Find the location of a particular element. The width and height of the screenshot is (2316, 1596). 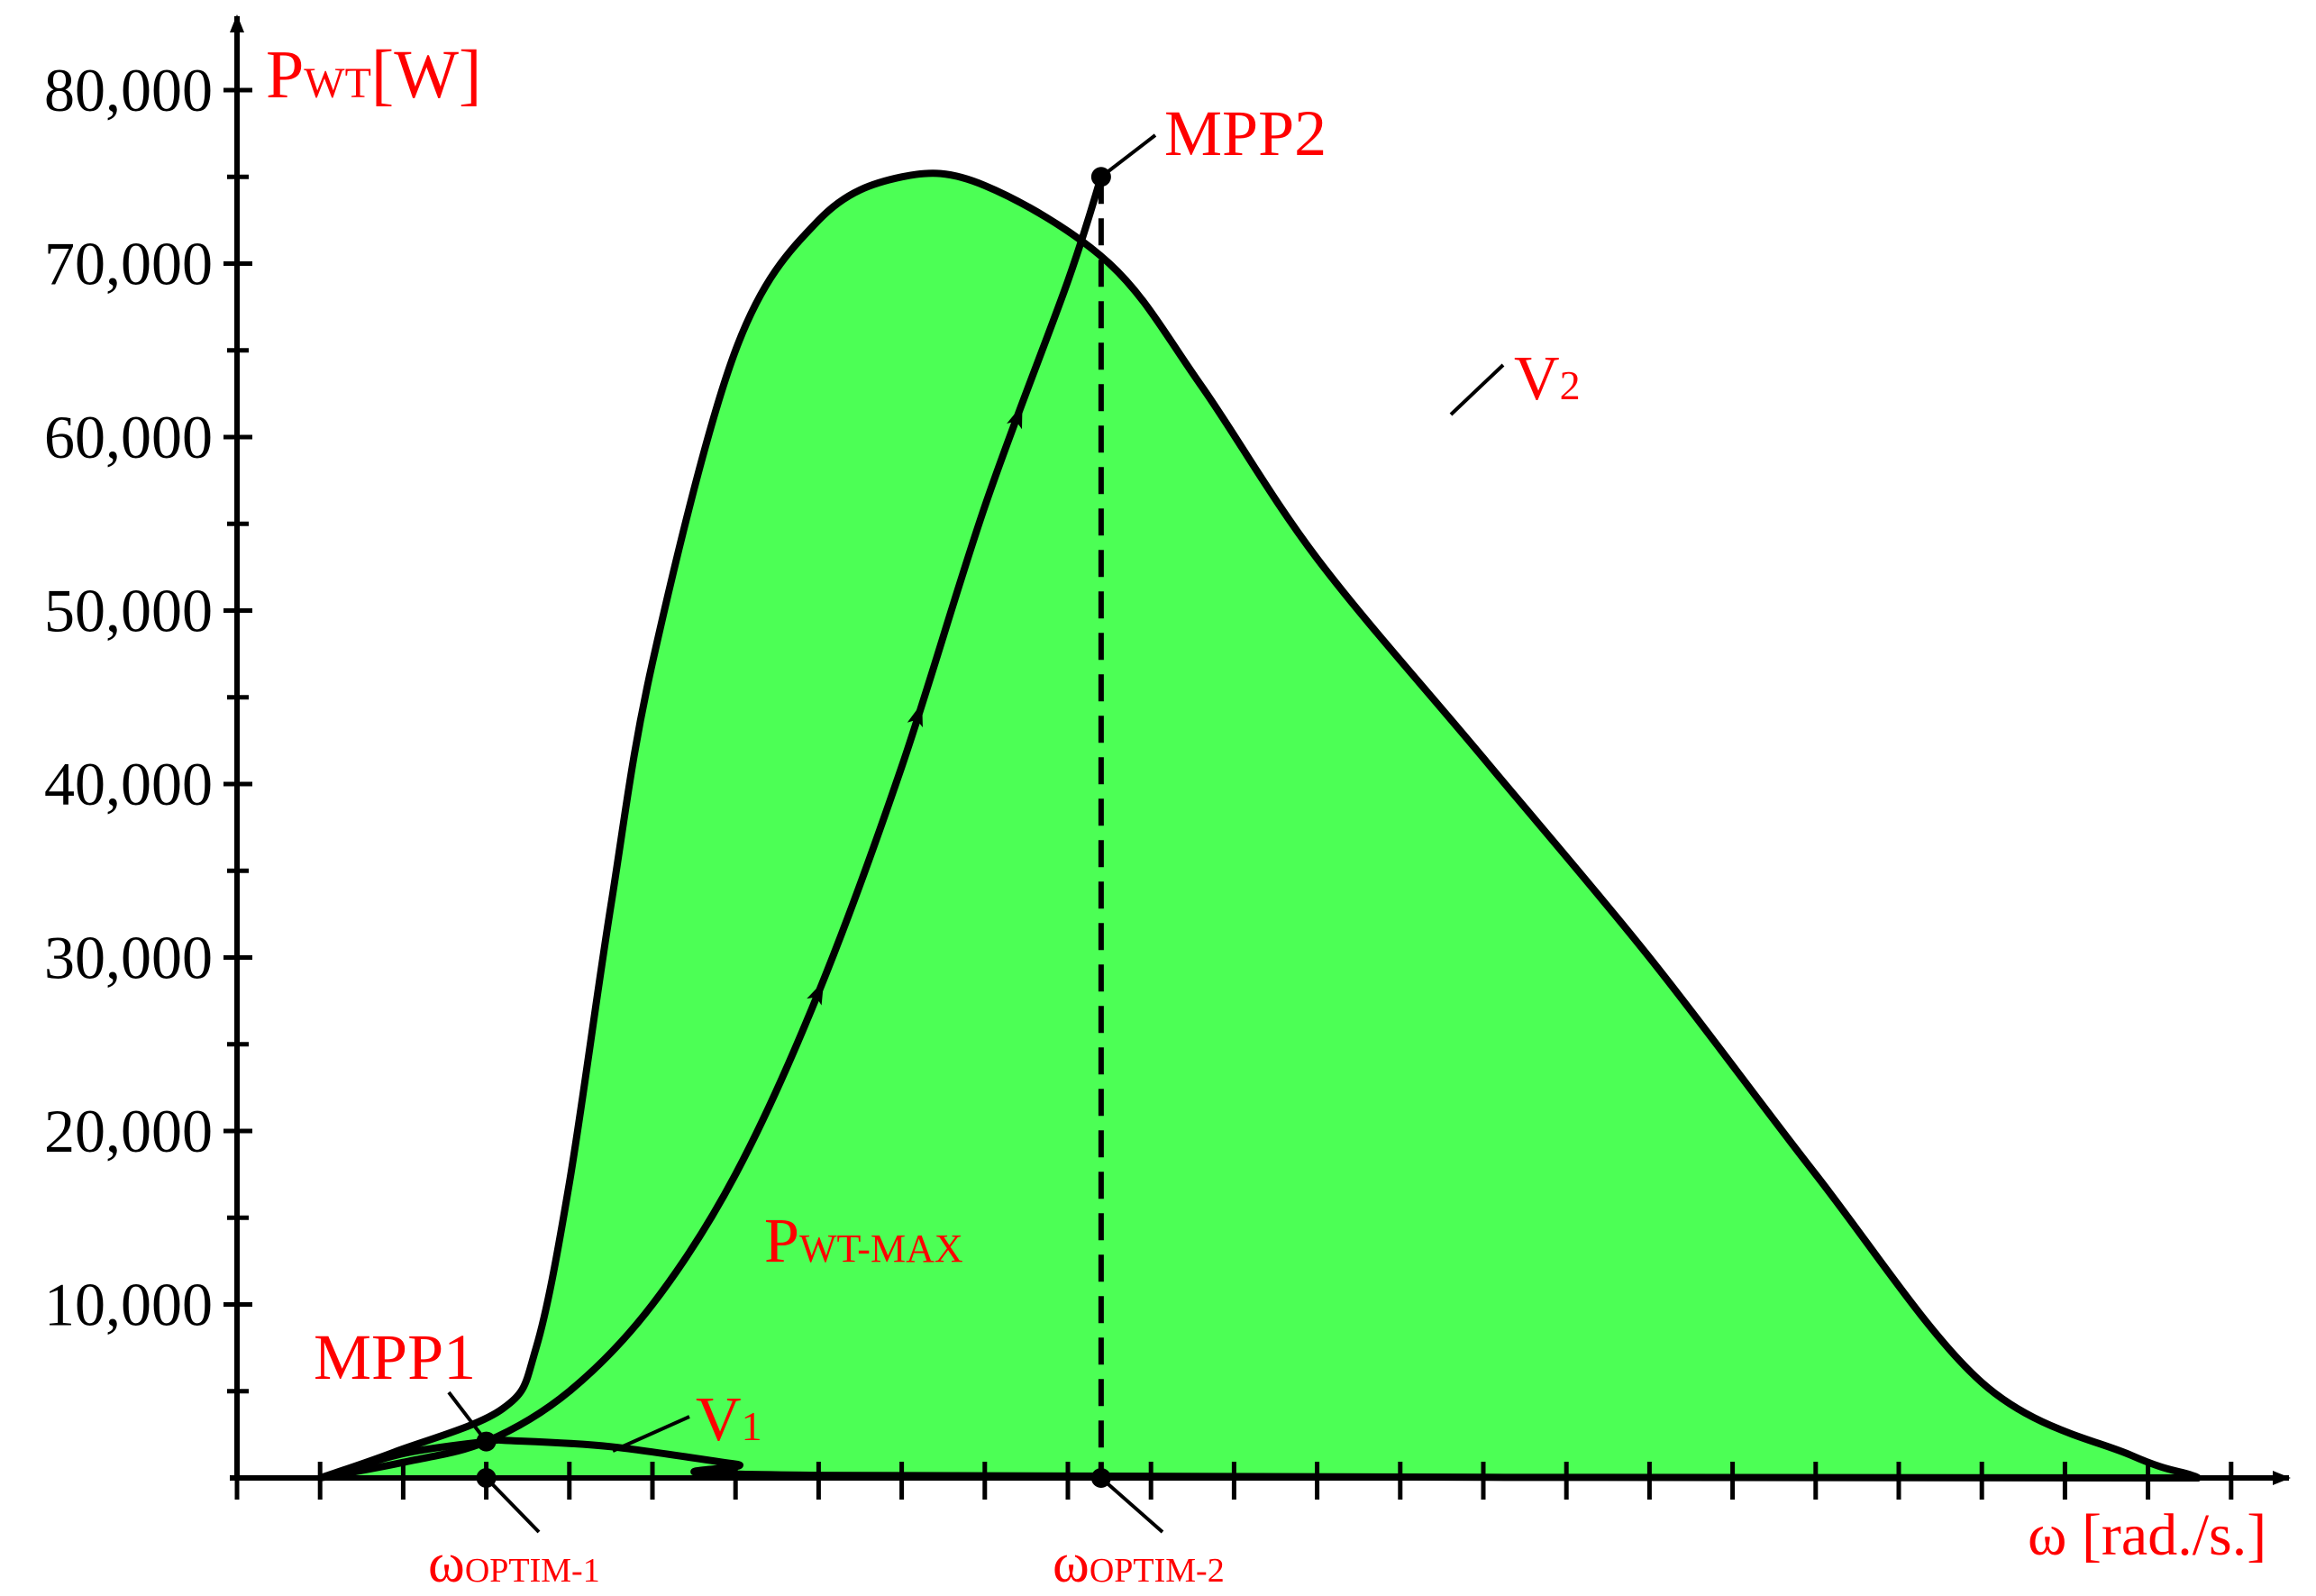

omega-optim-2-label: ωOPTIM-2 is located at coordinates (1139, 1563).